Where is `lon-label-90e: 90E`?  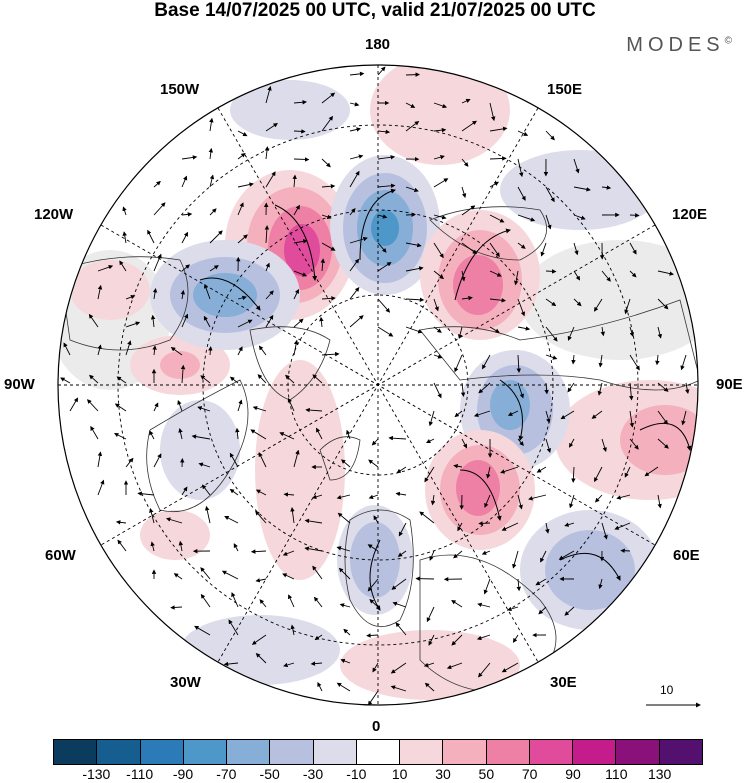
lon-label-90e: 90E is located at coordinates (729, 384).